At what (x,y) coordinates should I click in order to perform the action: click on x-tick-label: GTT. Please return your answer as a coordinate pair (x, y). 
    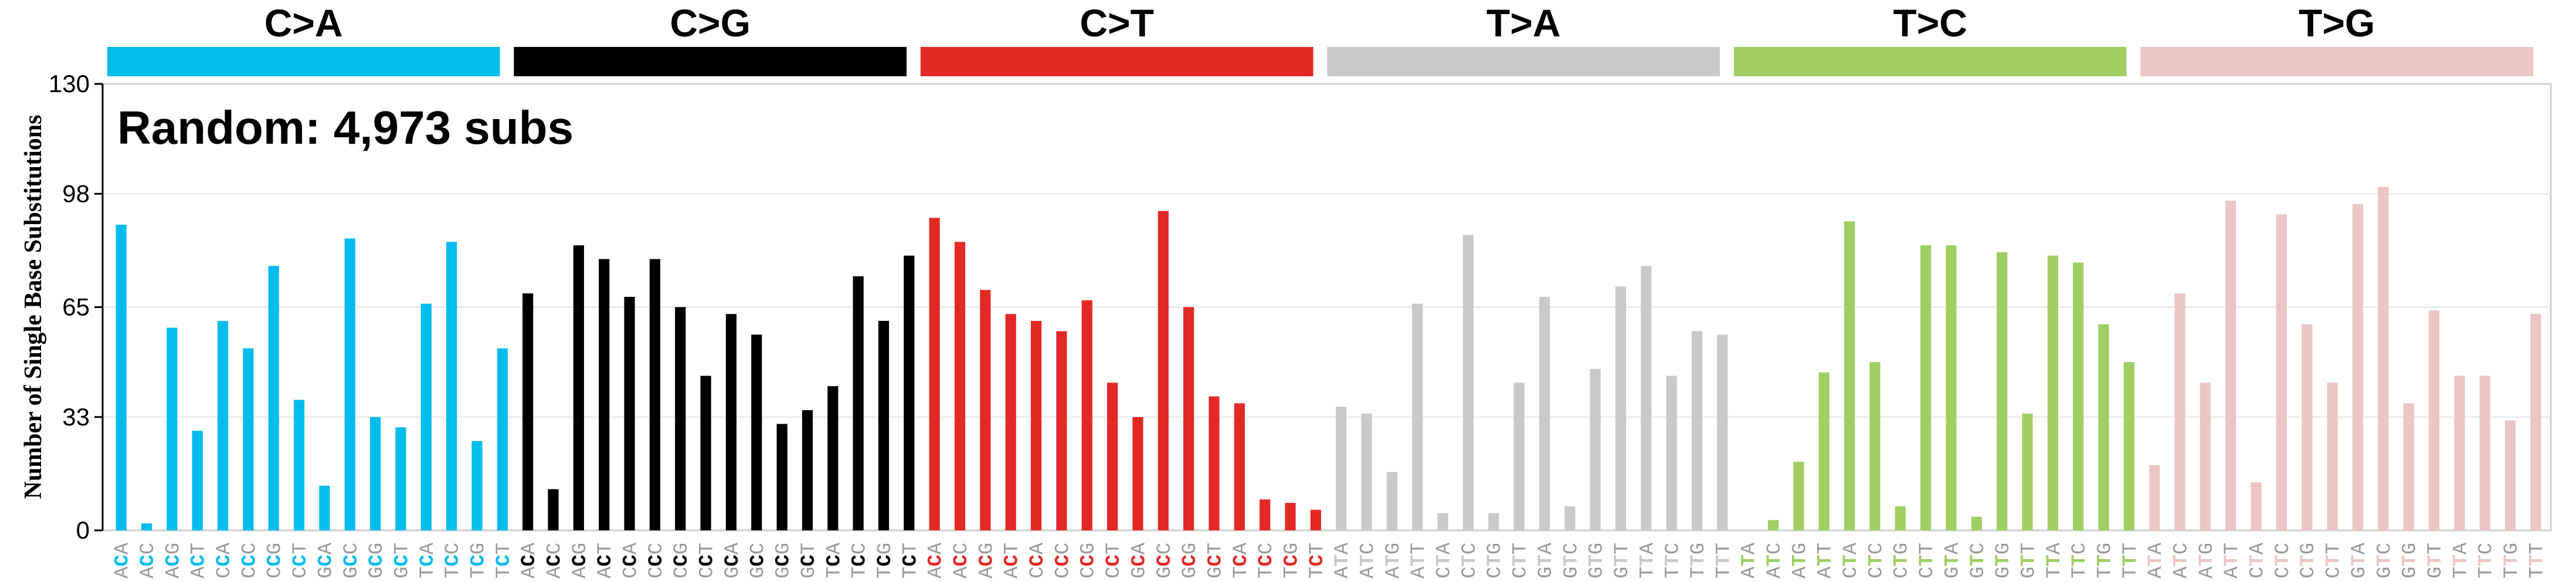
    Looking at the image, I should click on (2029, 560).